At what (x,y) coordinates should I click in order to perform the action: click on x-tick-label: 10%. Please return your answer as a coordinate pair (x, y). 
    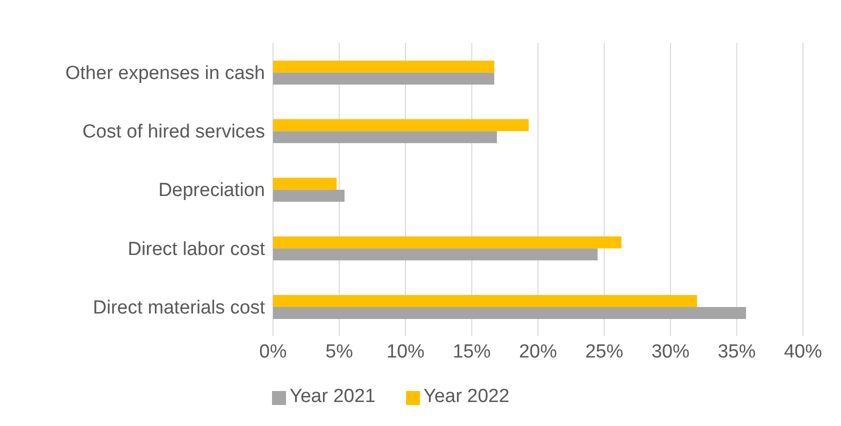
    Looking at the image, I should click on (405, 351).